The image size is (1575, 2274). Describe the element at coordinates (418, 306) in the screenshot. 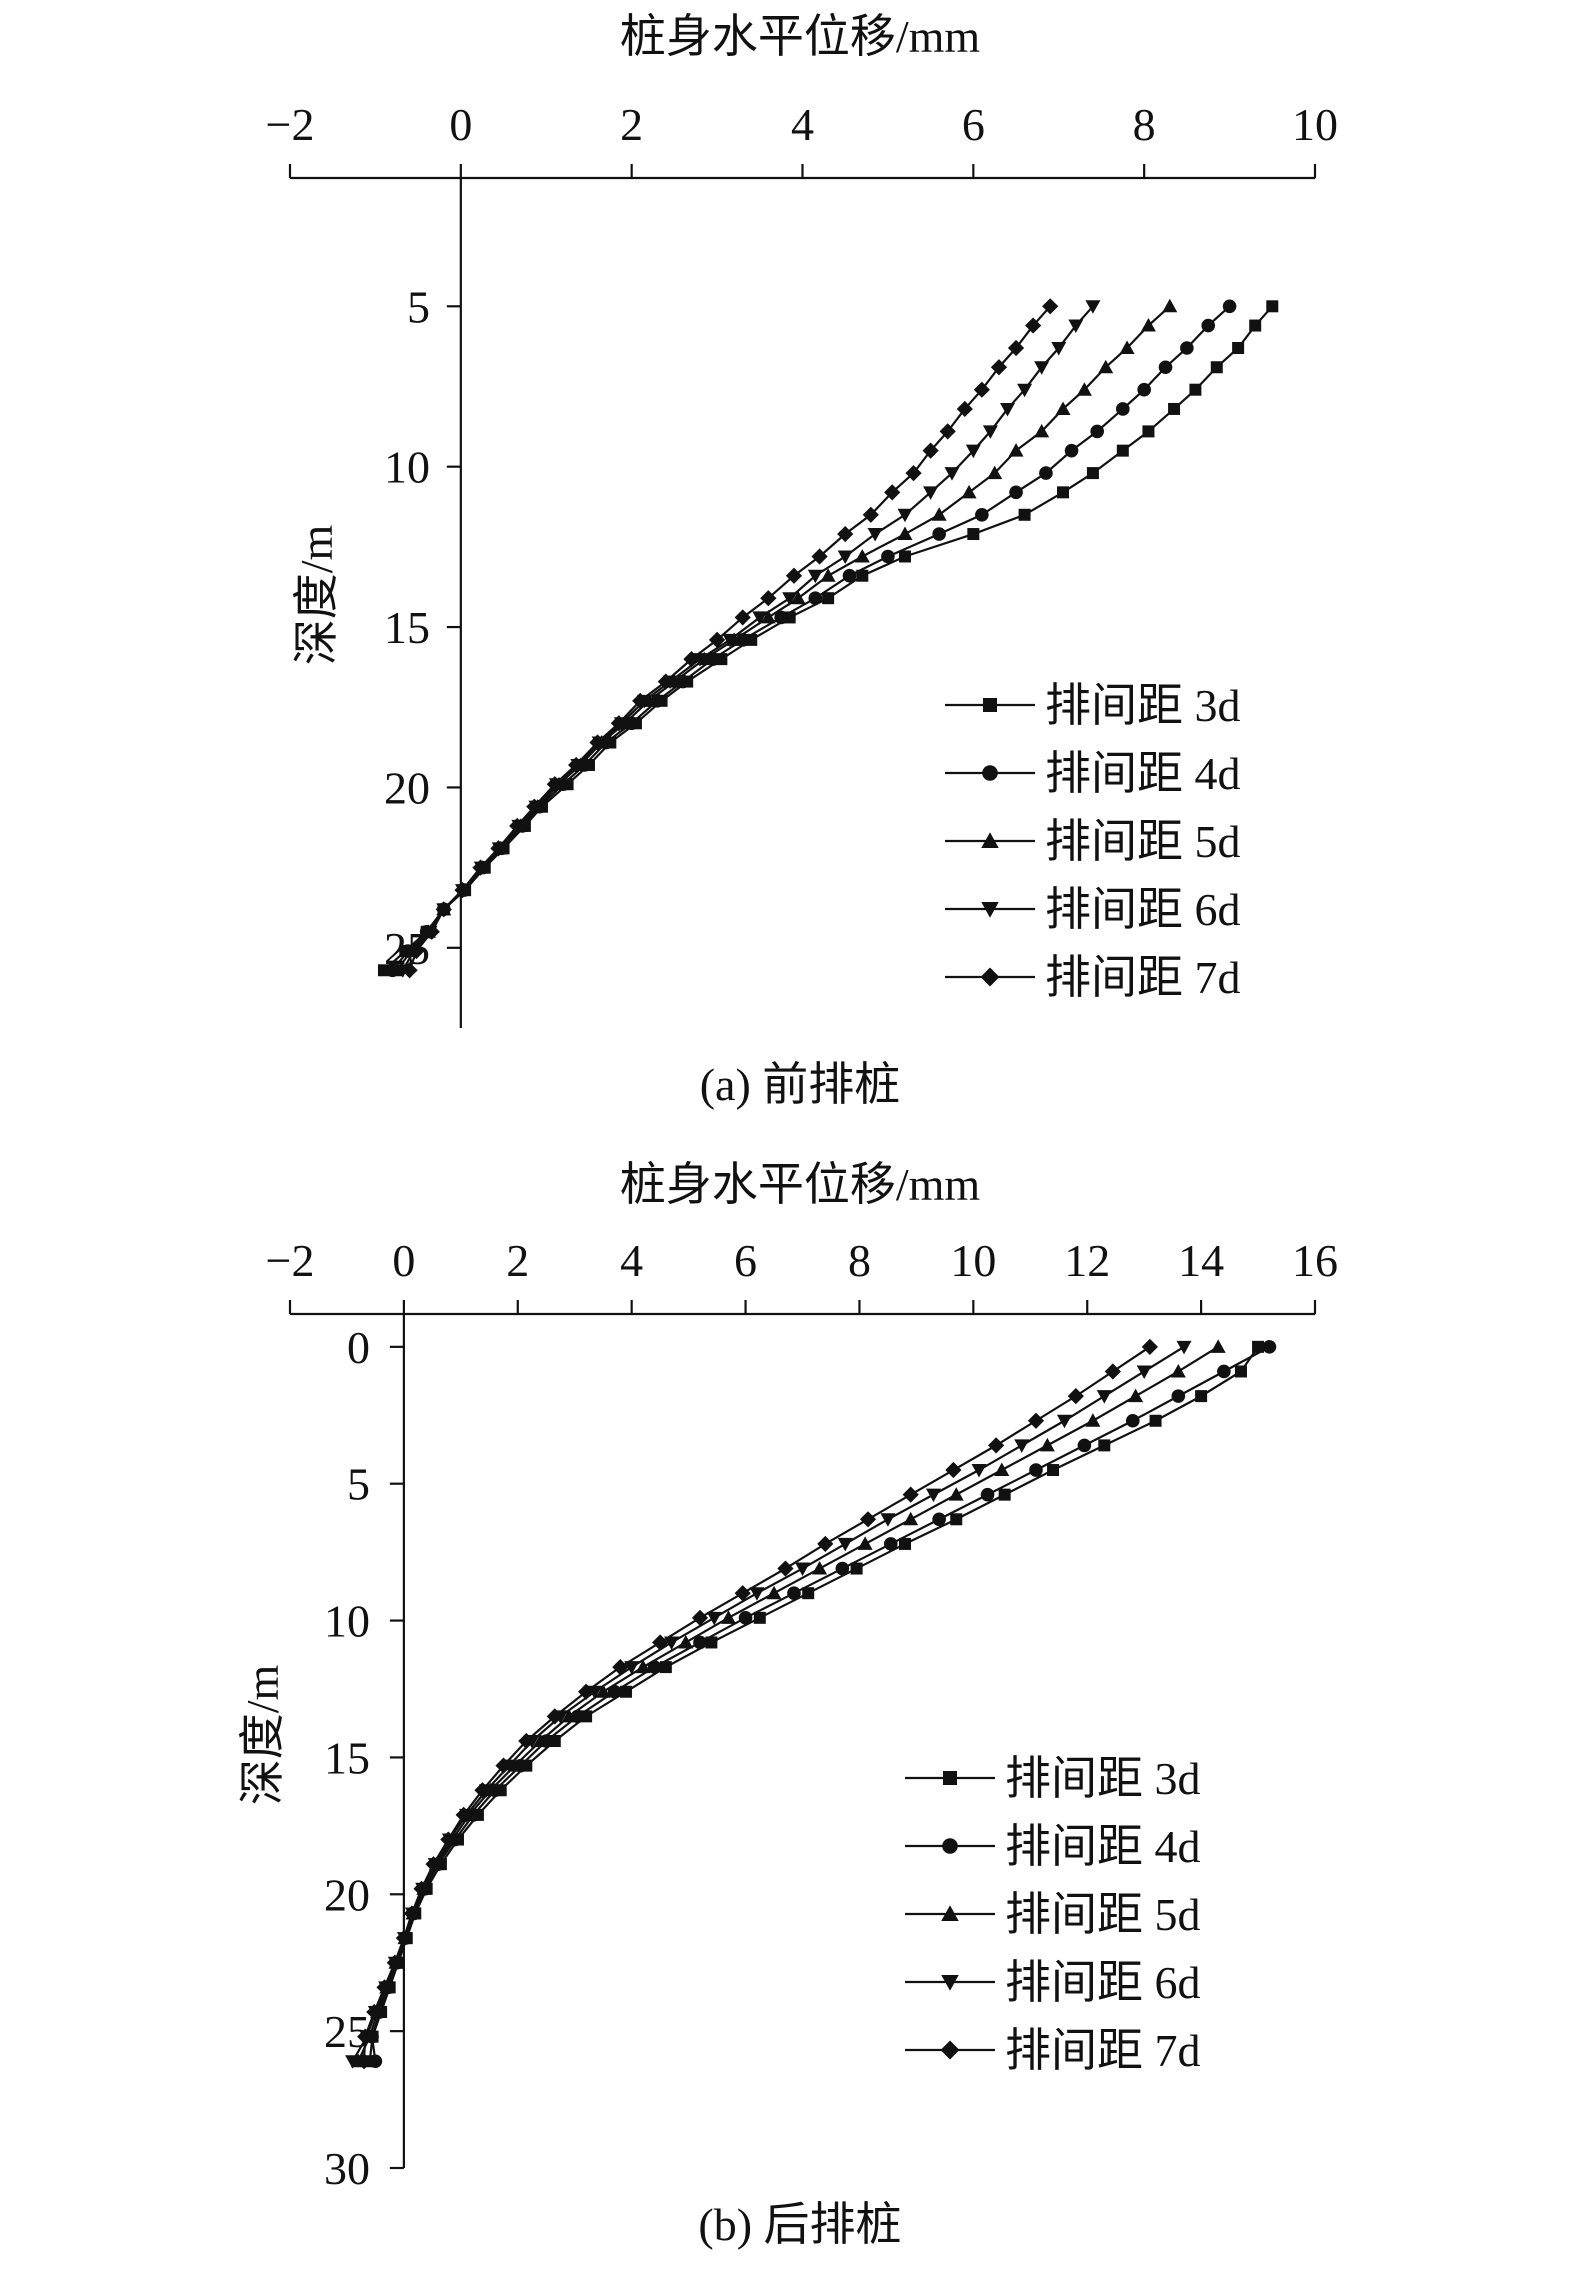

I see `y-tick-label: 5` at that location.